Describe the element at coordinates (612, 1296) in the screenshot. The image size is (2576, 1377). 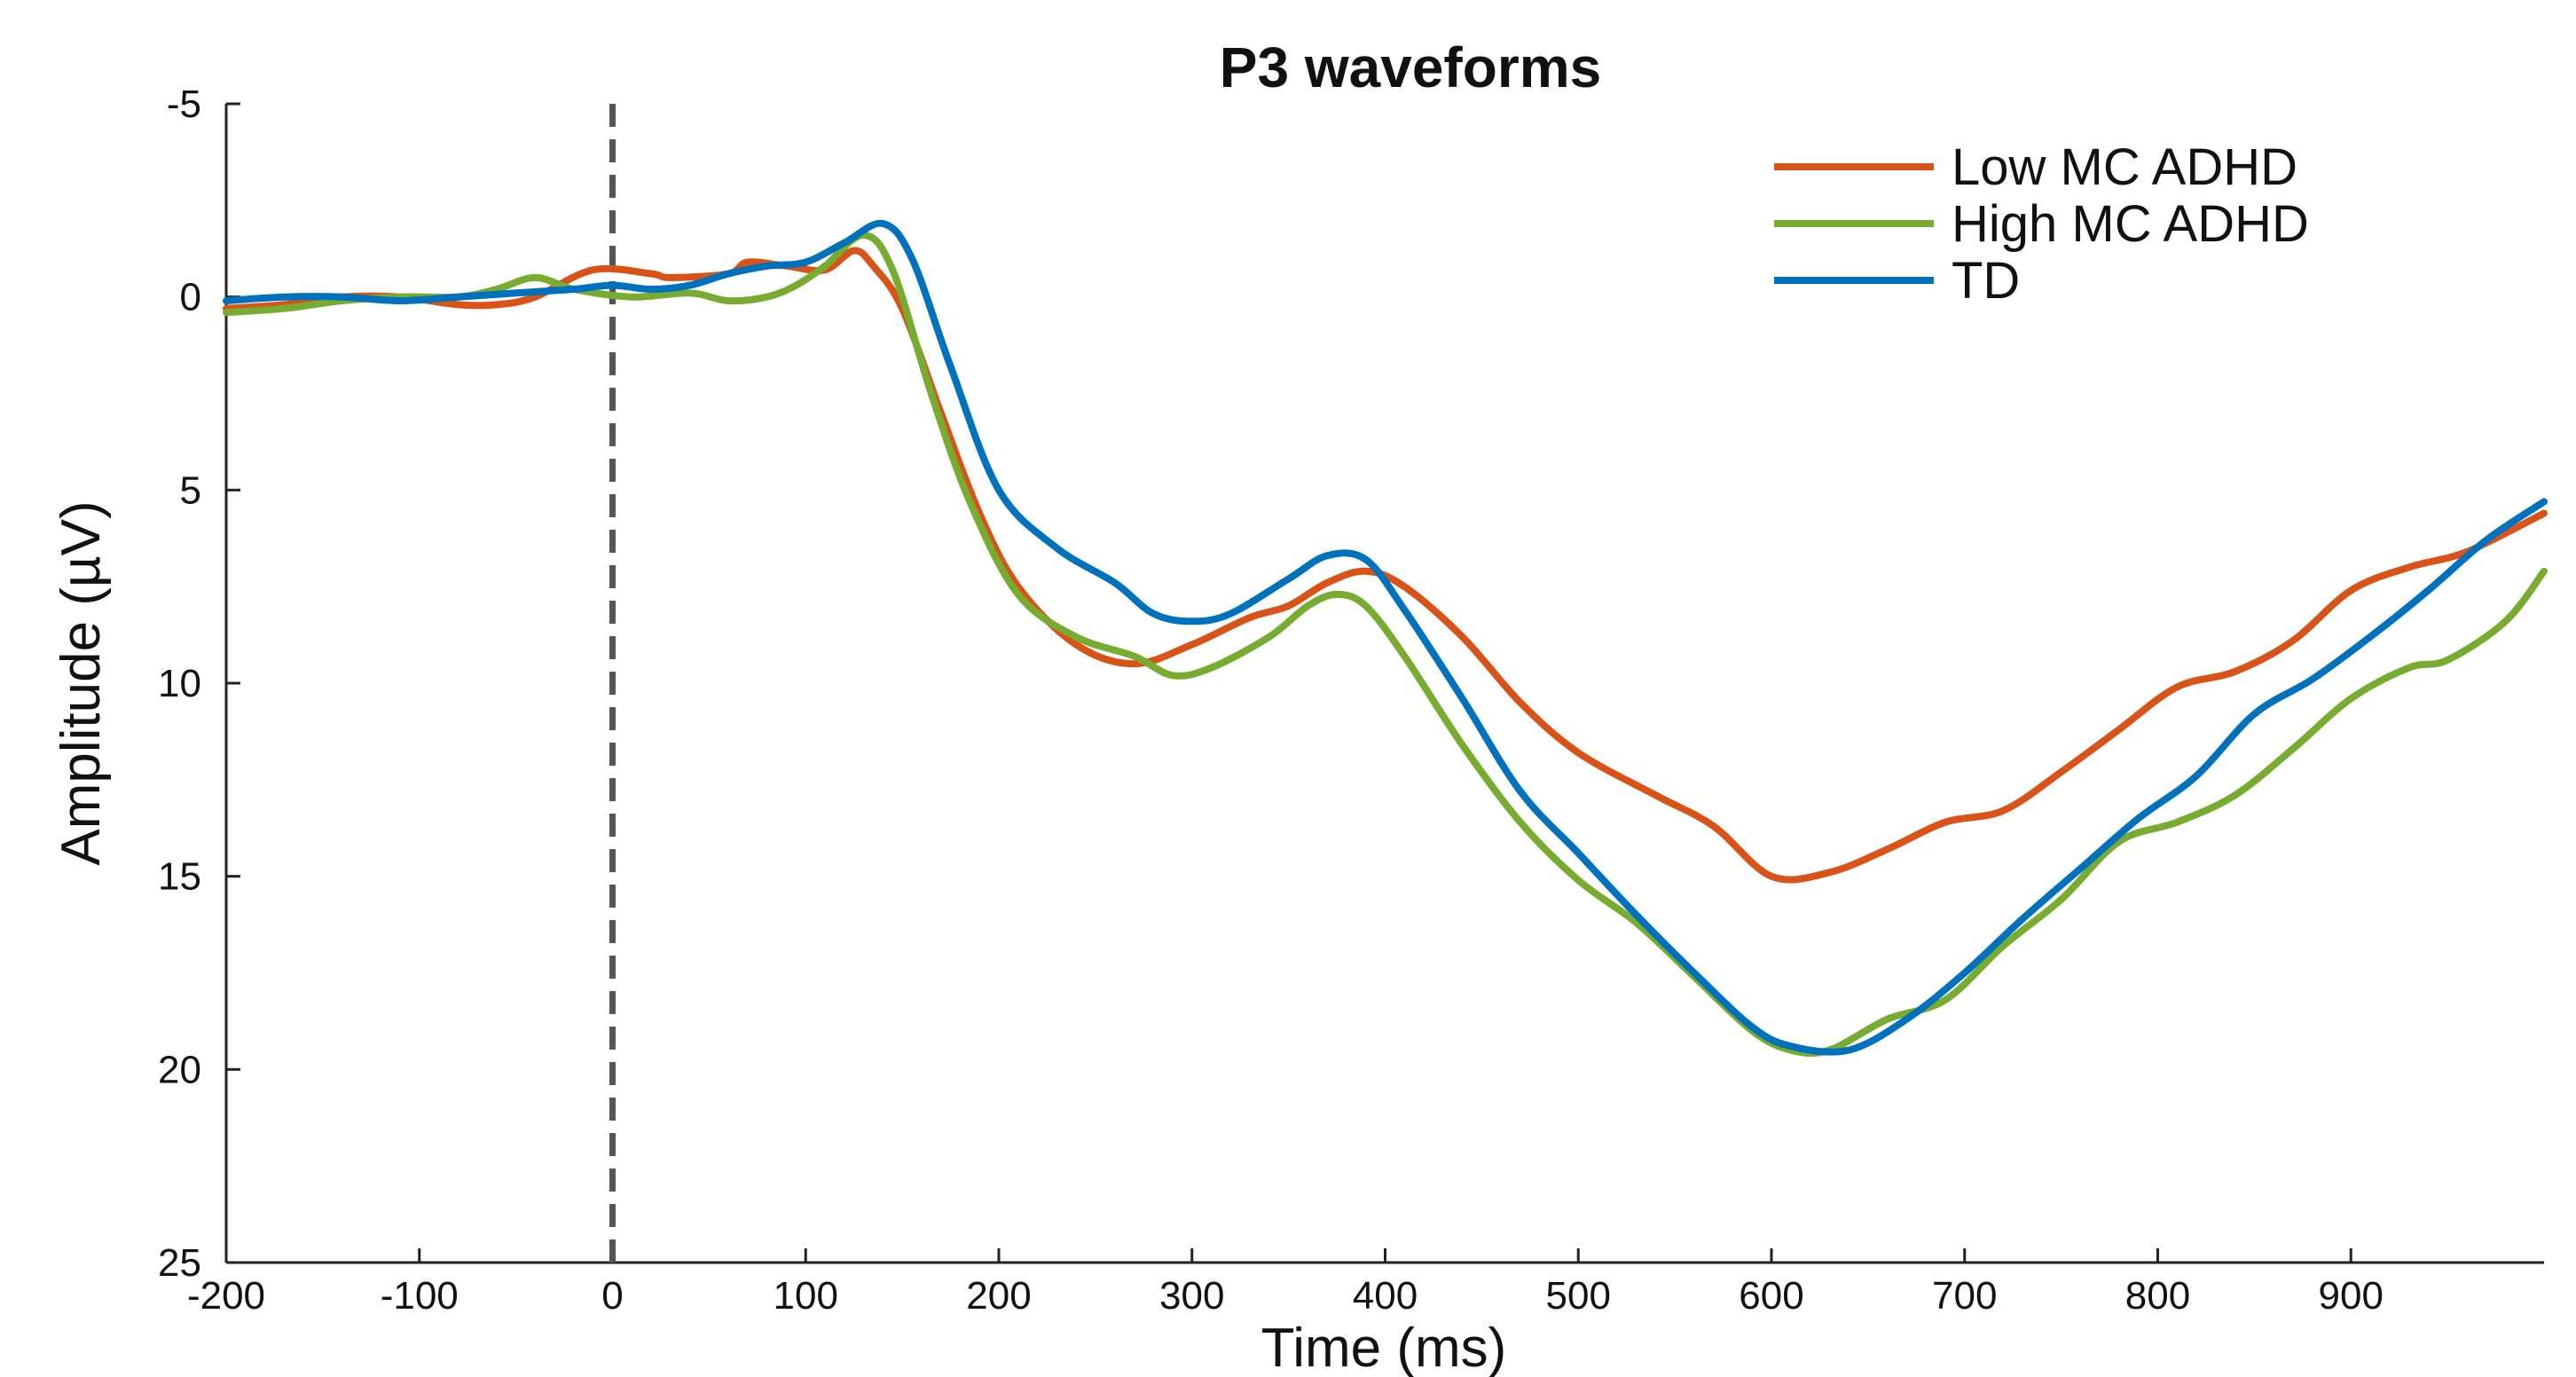
I see `x-tick-label: 0` at that location.